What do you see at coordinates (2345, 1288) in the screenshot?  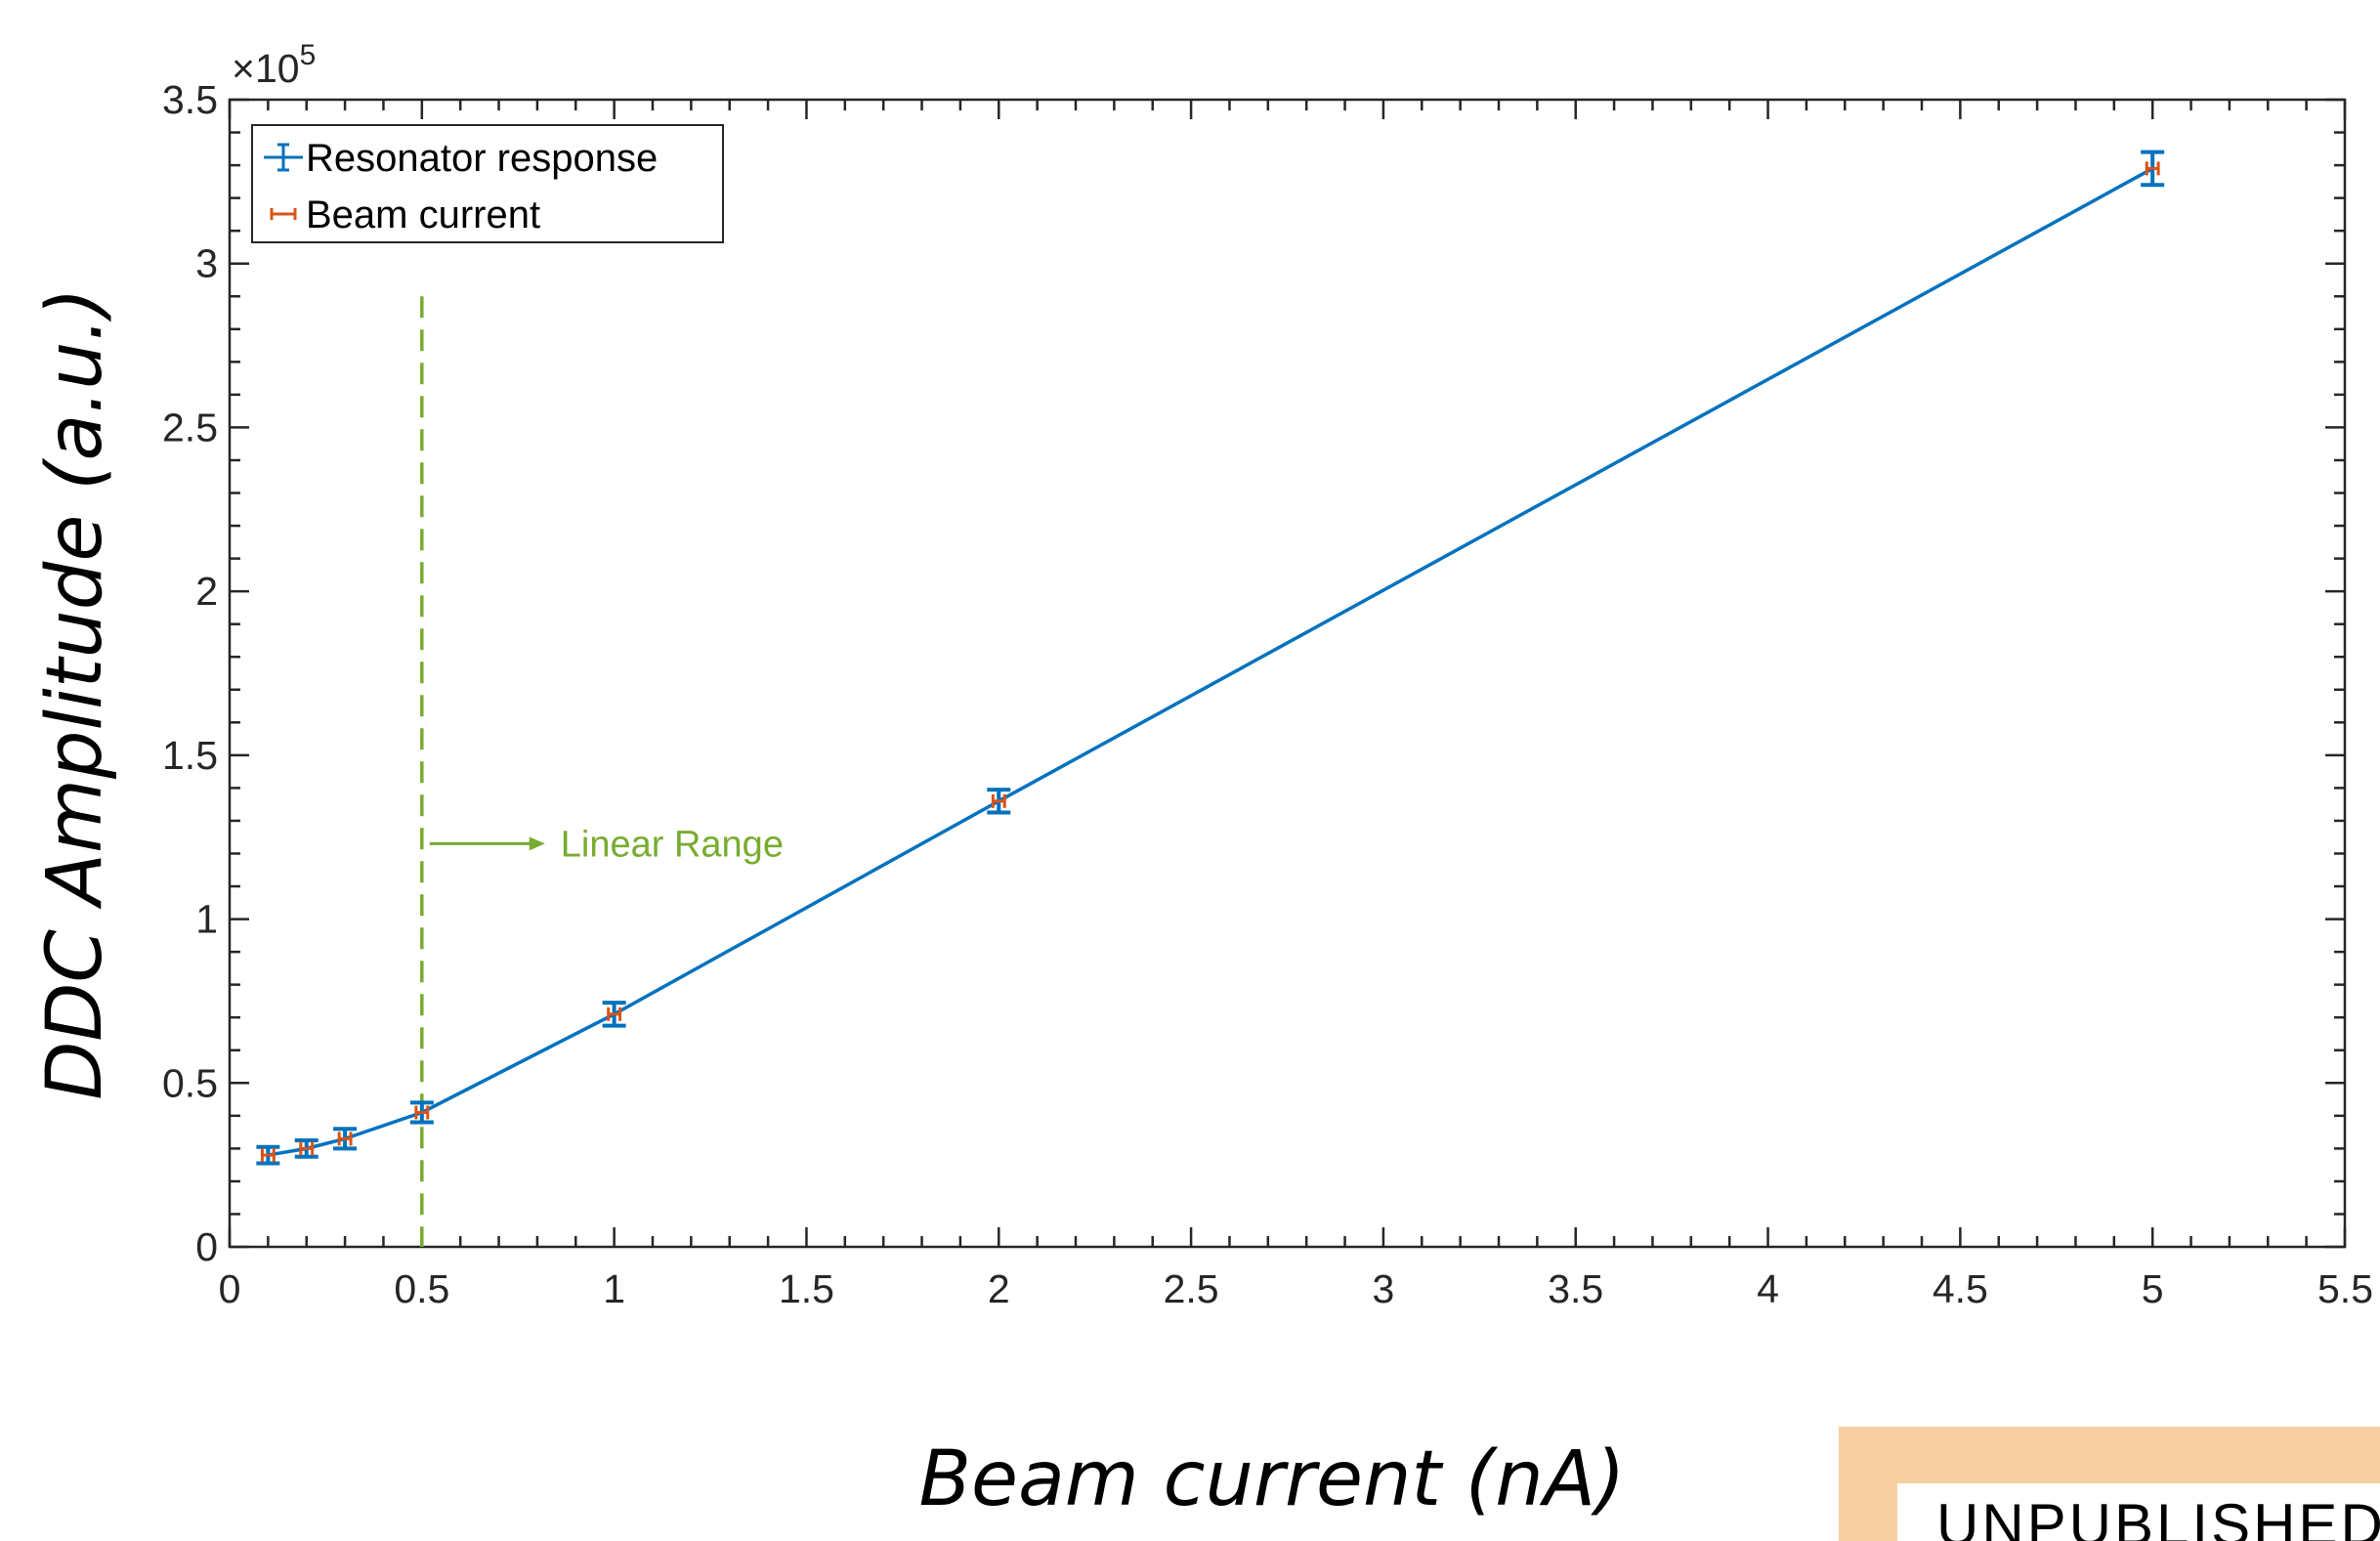 I see `x-tick-label: 5.5` at bounding box center [2345, 1288].